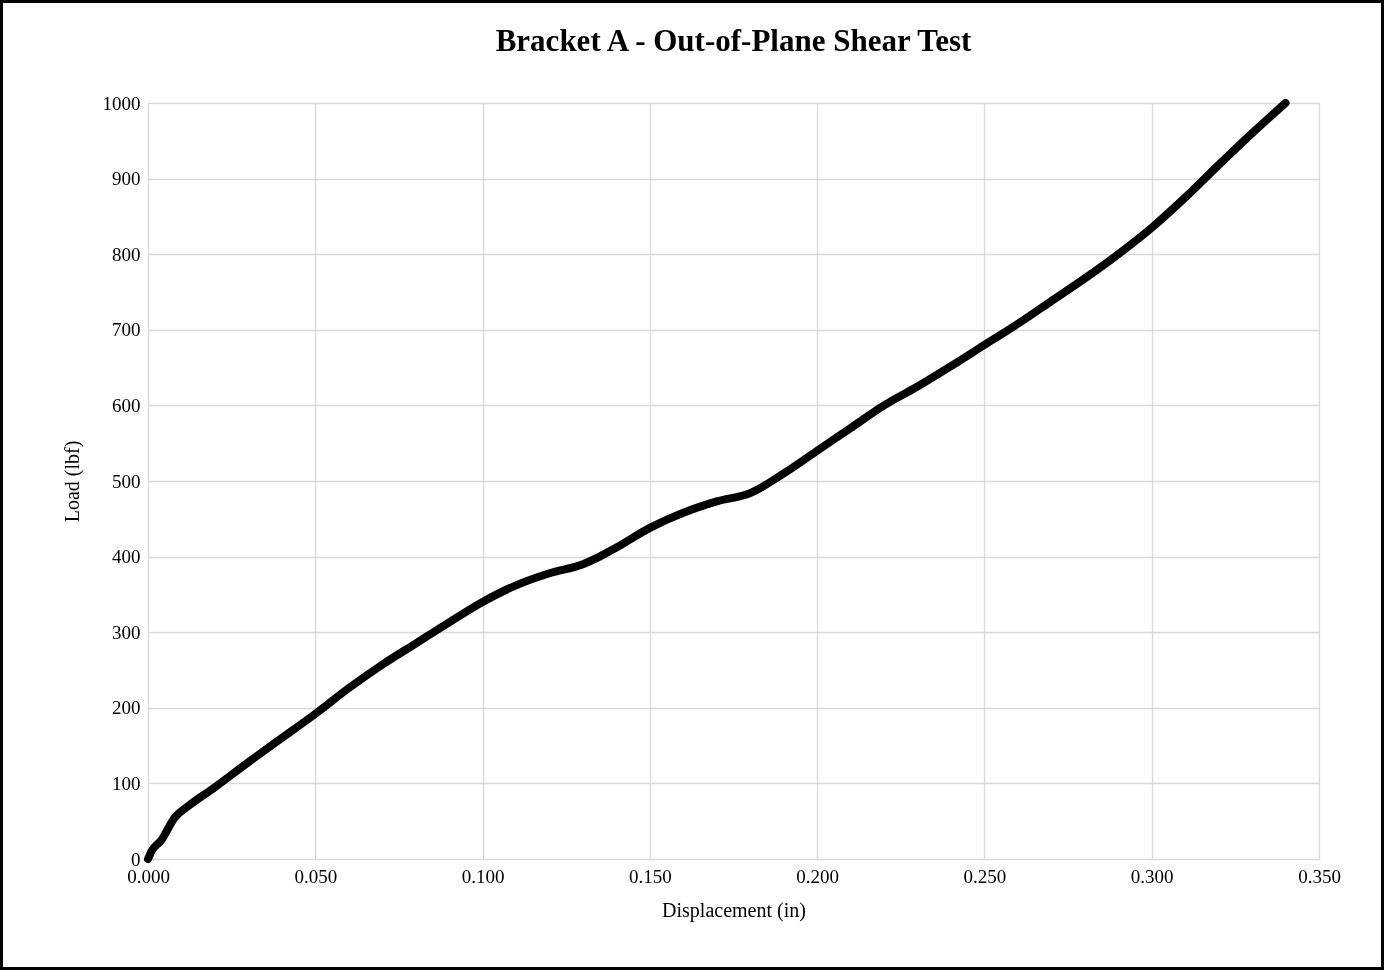  What do you see at coordinates (121, 103) in the screenshot?
I see `y-tick-label: 1000` at bounding box center [121, 103].